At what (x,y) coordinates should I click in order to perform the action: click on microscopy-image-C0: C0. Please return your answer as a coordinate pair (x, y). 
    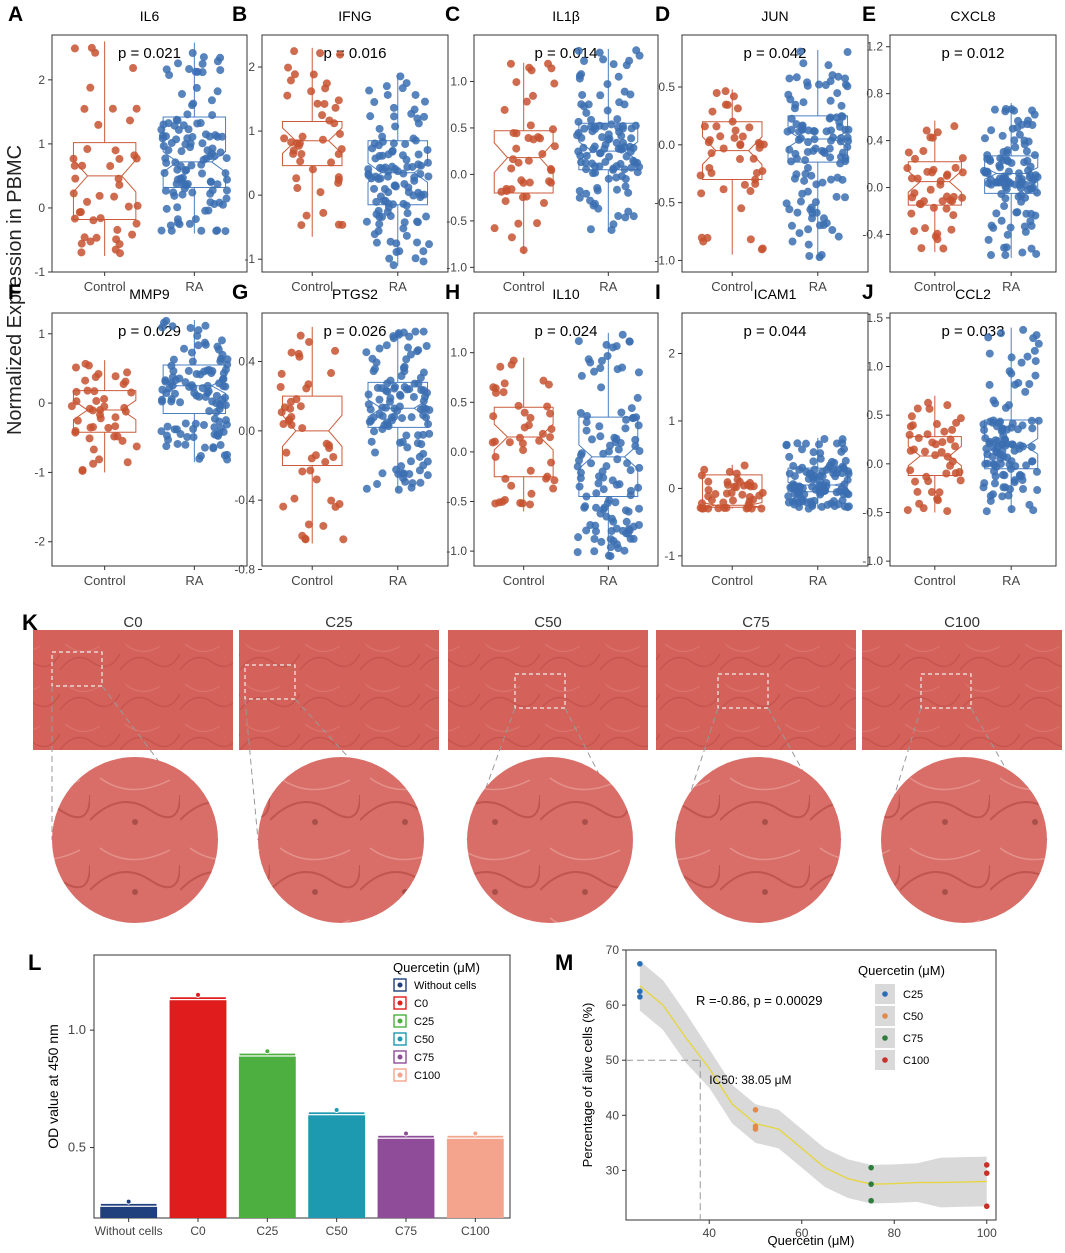
    Looking at the image, I should click on (133, 768).